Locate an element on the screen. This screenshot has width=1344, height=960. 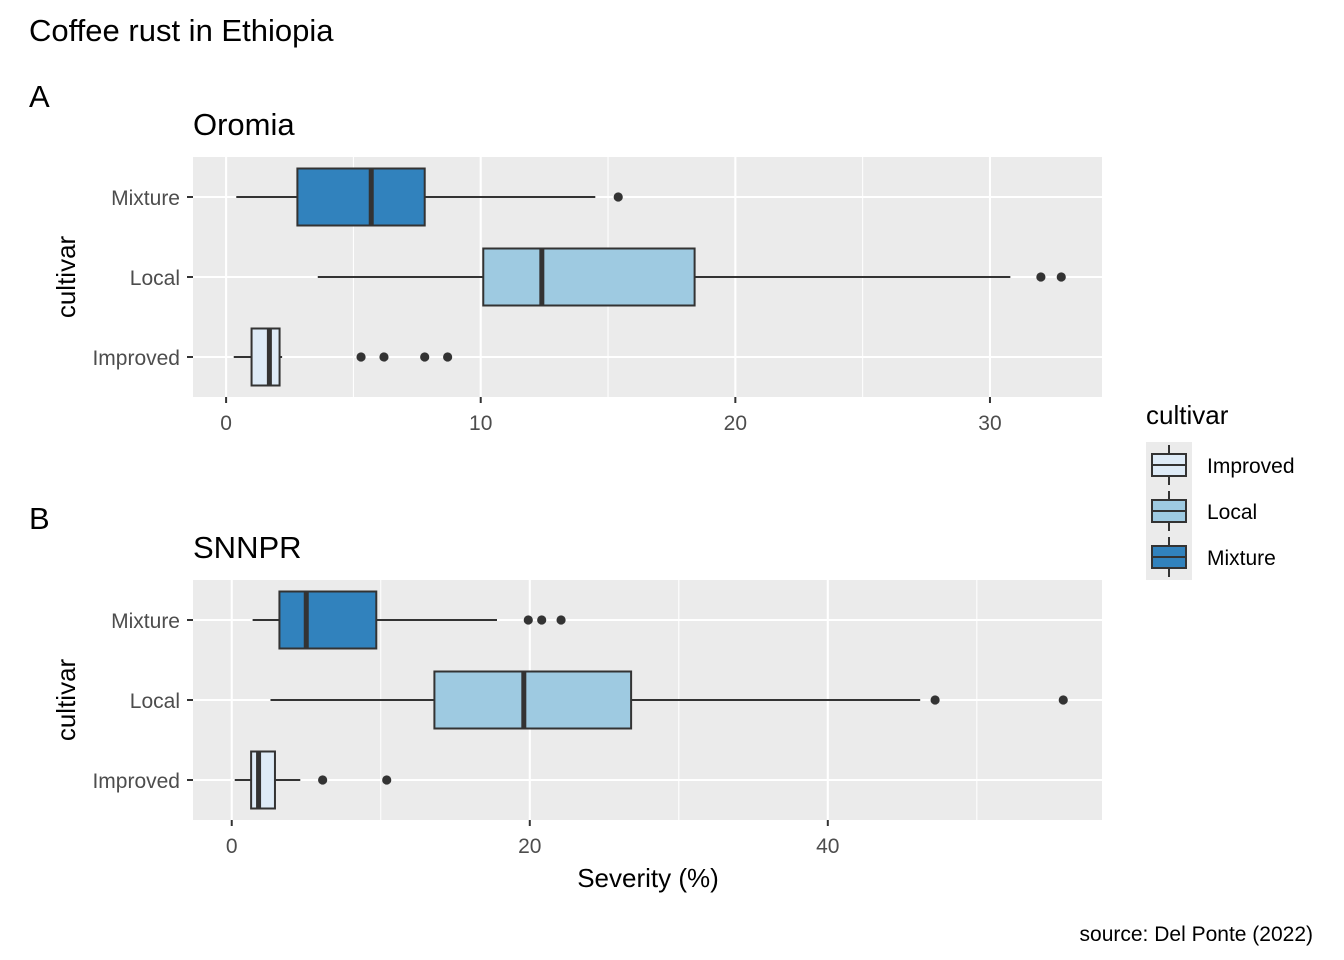
panel-tag: A is located at coordinates (39, 96).